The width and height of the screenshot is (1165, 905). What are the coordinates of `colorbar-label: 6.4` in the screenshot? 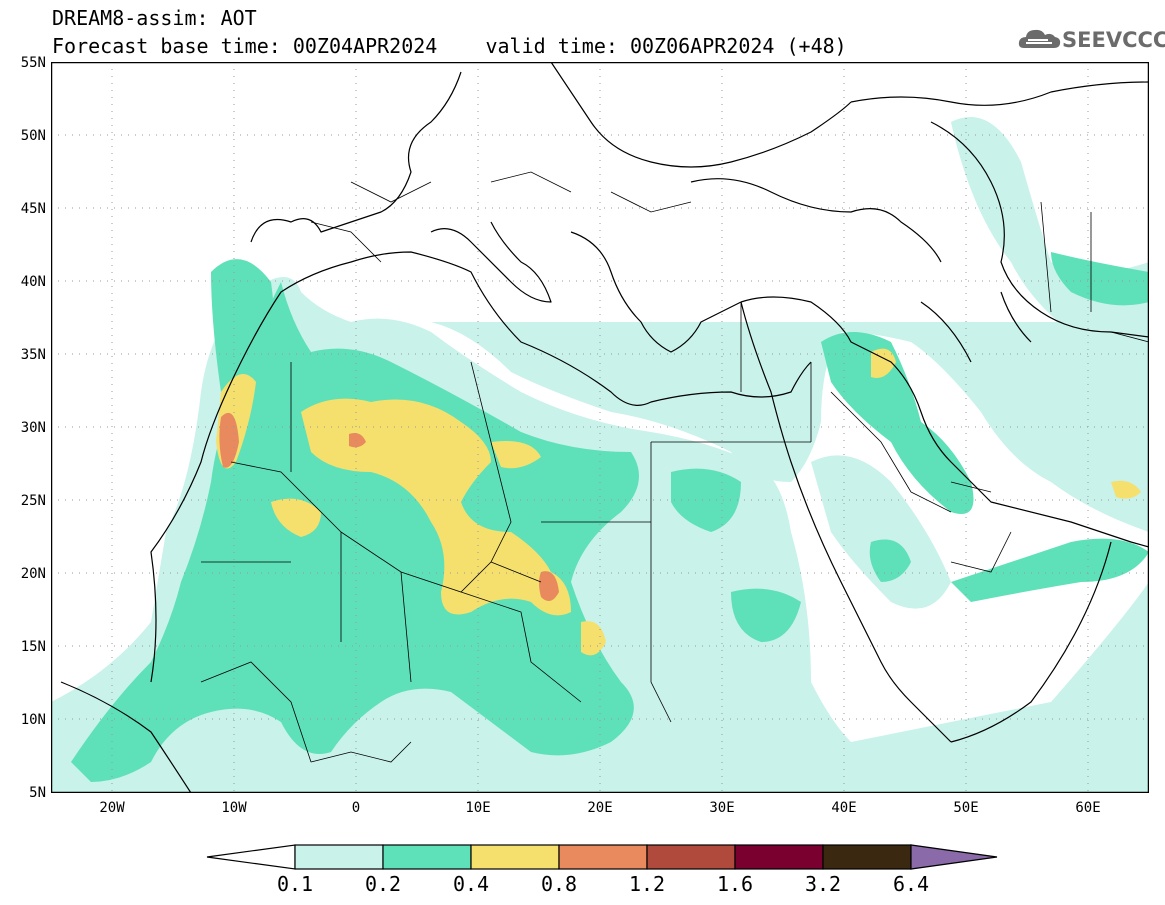 It's located at (911, 884).